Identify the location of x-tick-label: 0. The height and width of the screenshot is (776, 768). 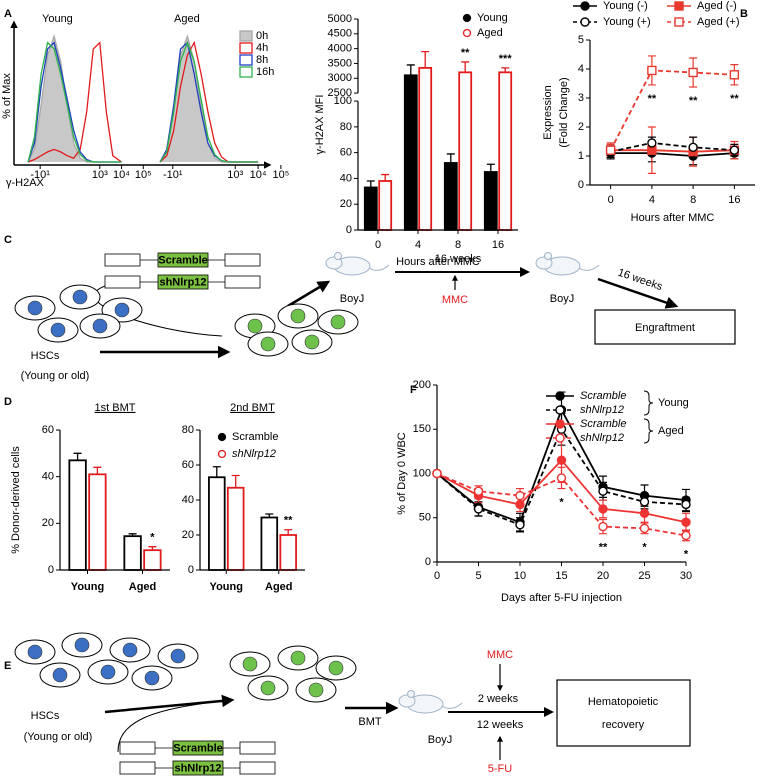
(611, 200).